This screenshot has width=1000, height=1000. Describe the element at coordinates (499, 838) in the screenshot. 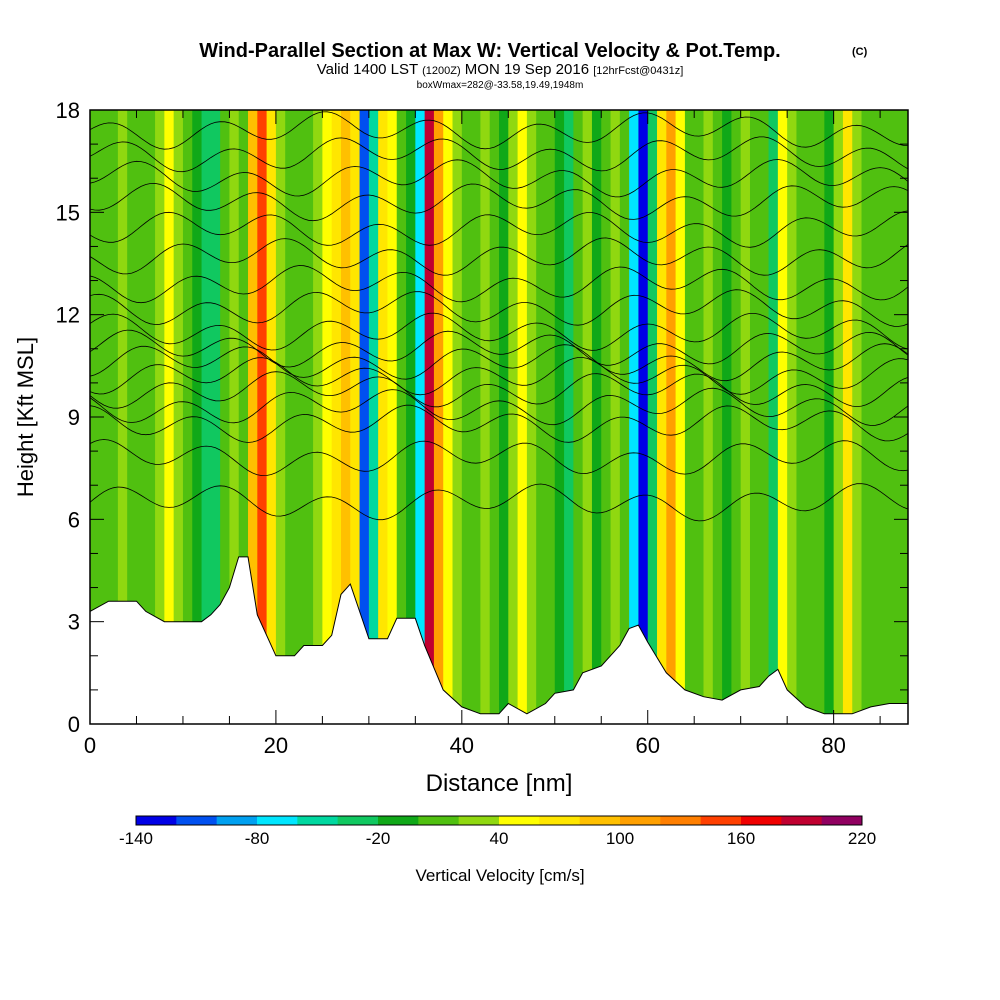

I see `colorbar-tick-label: 40` at that location.